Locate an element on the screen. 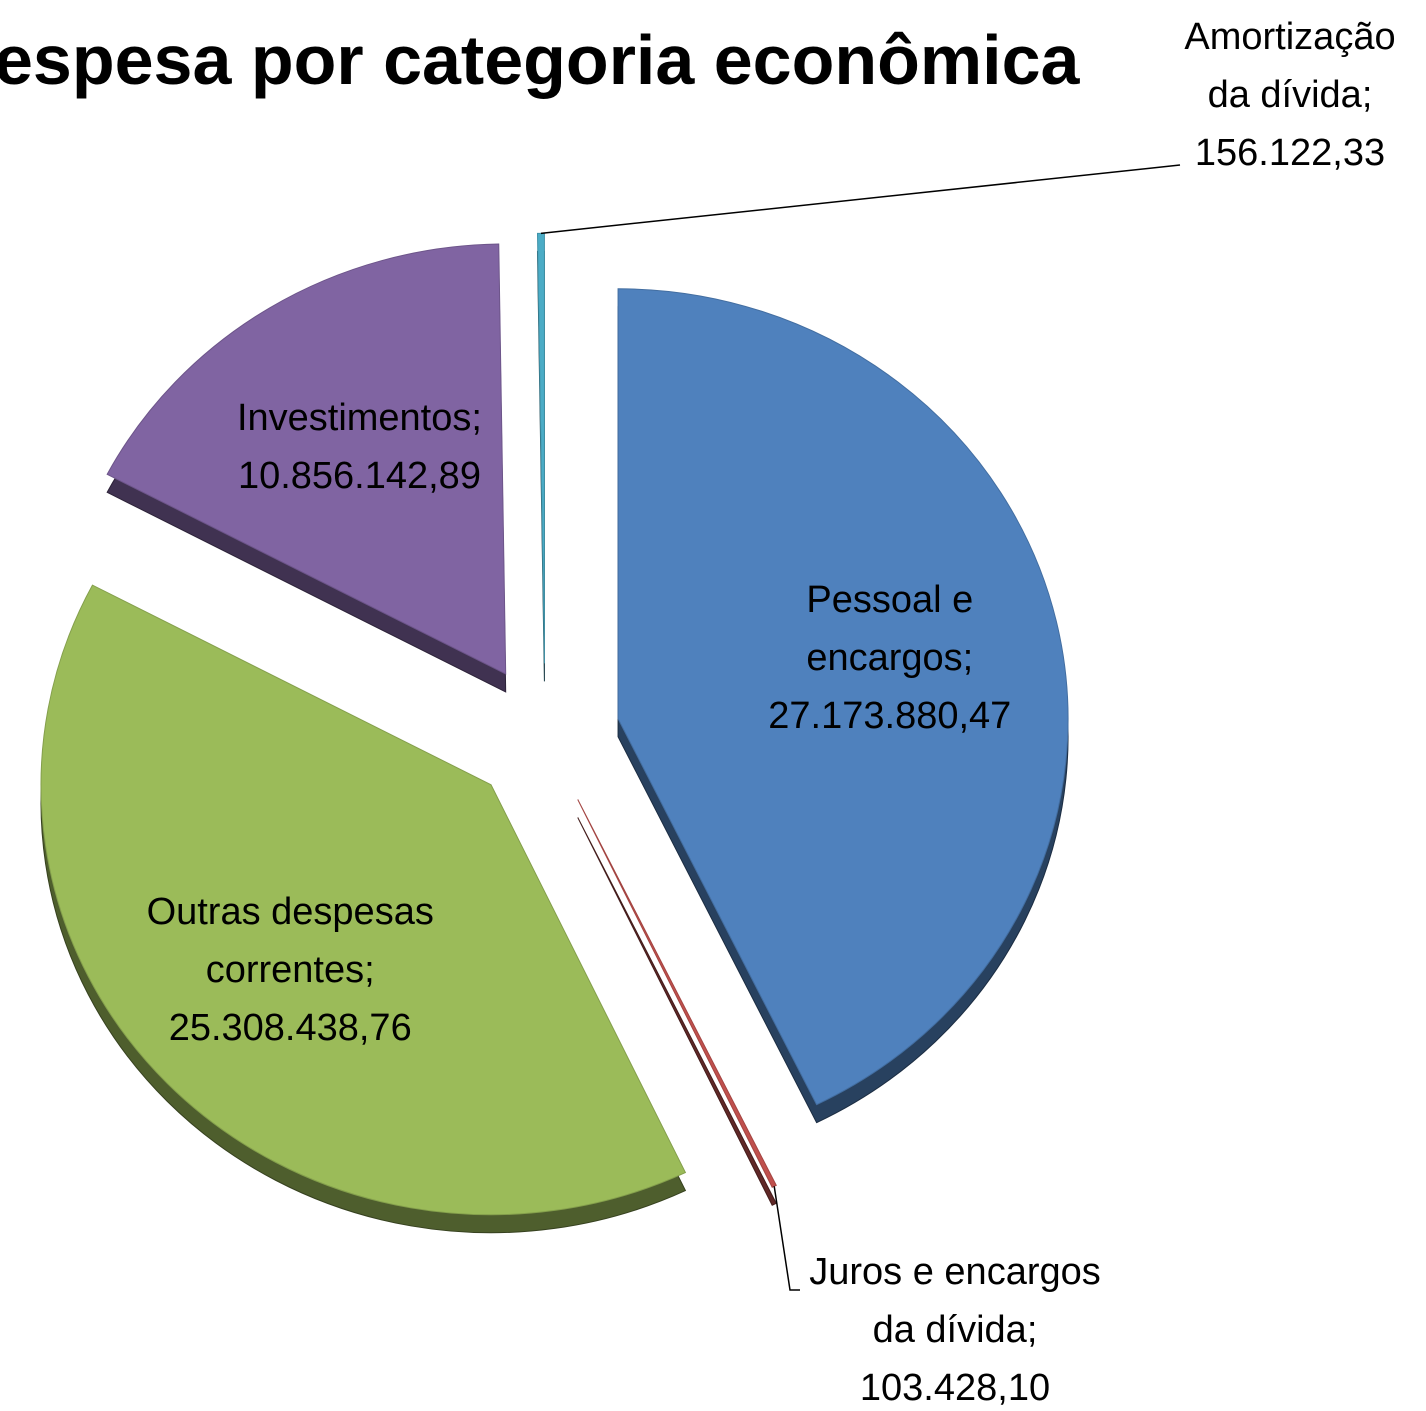 This screenshot has width=1426, height=1411. value-label: 25.308.438,76 is located at coordinates (290, 1027).